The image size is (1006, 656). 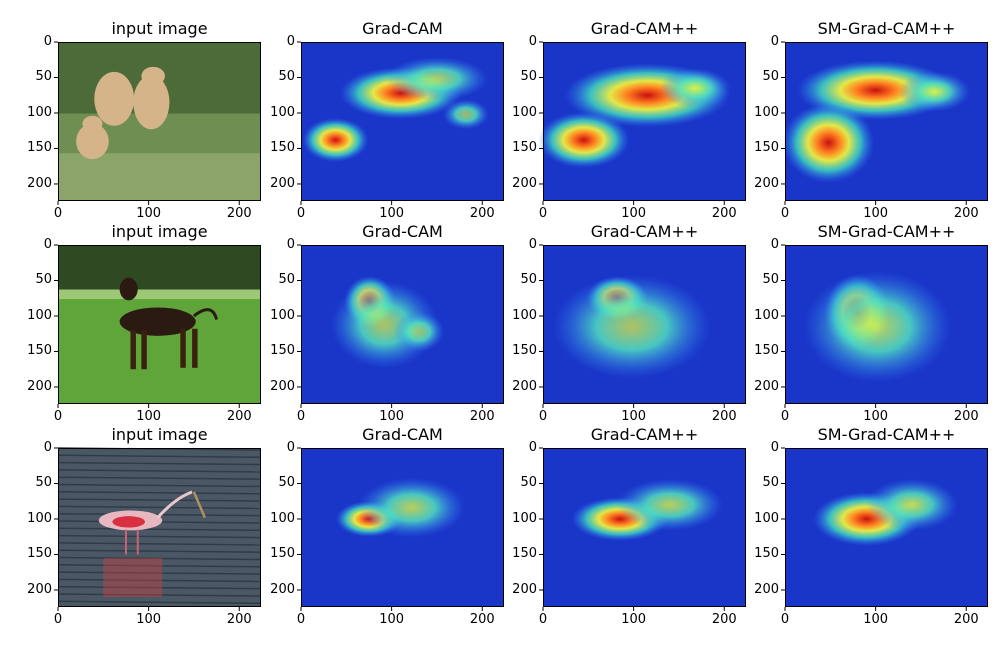 What do you see at coordinates (644, 28) in the screenshot?
I see `subplot-title: Grad-CAM++` at bounding box center [644, 28].